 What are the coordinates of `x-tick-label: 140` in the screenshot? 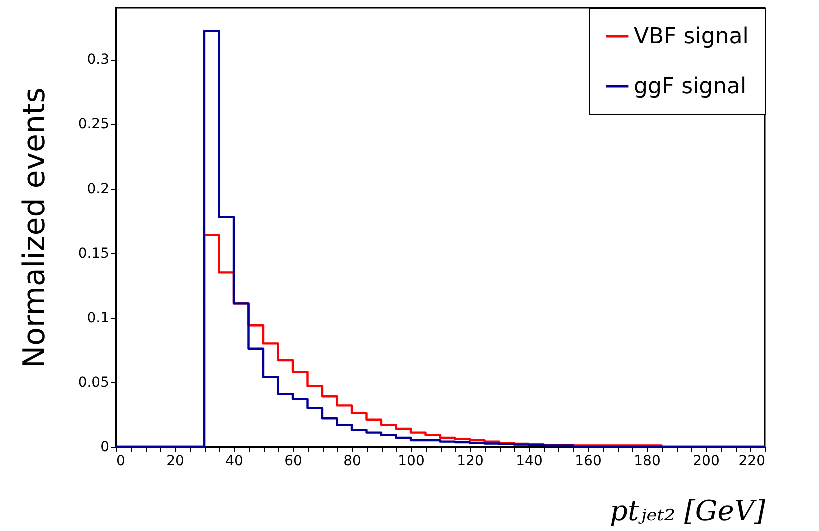 It's located at (529, 462).